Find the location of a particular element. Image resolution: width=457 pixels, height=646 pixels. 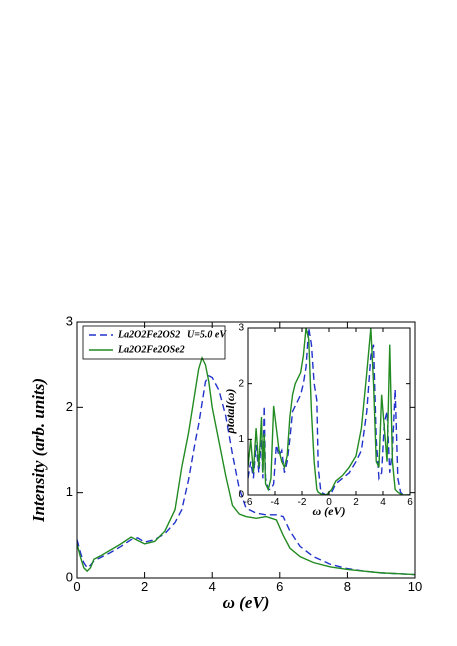

legend-box is located at coordinates (154, 342).